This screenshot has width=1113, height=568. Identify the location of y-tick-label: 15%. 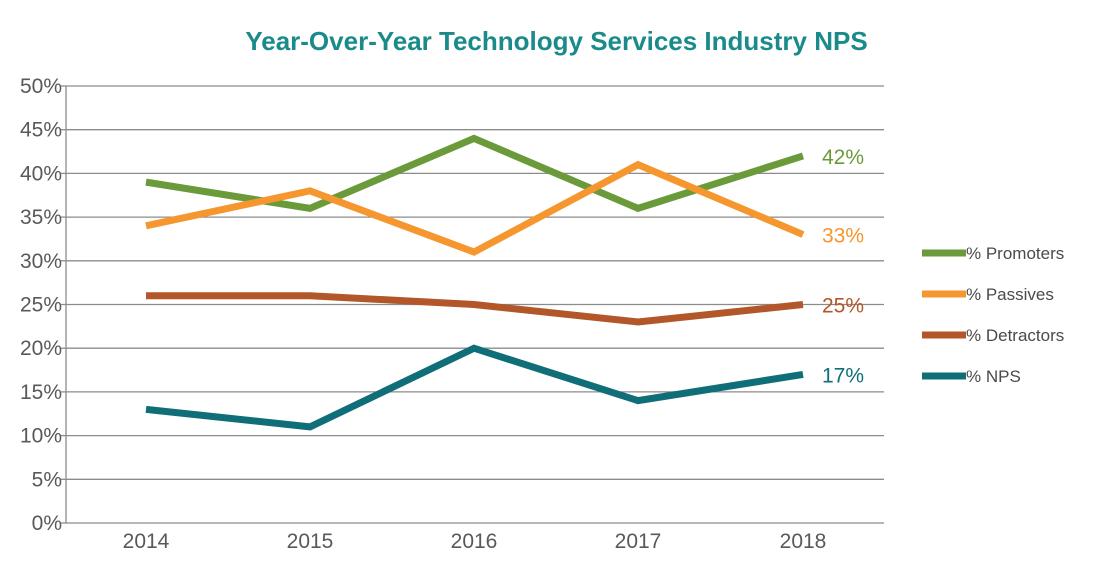
(41, 392).